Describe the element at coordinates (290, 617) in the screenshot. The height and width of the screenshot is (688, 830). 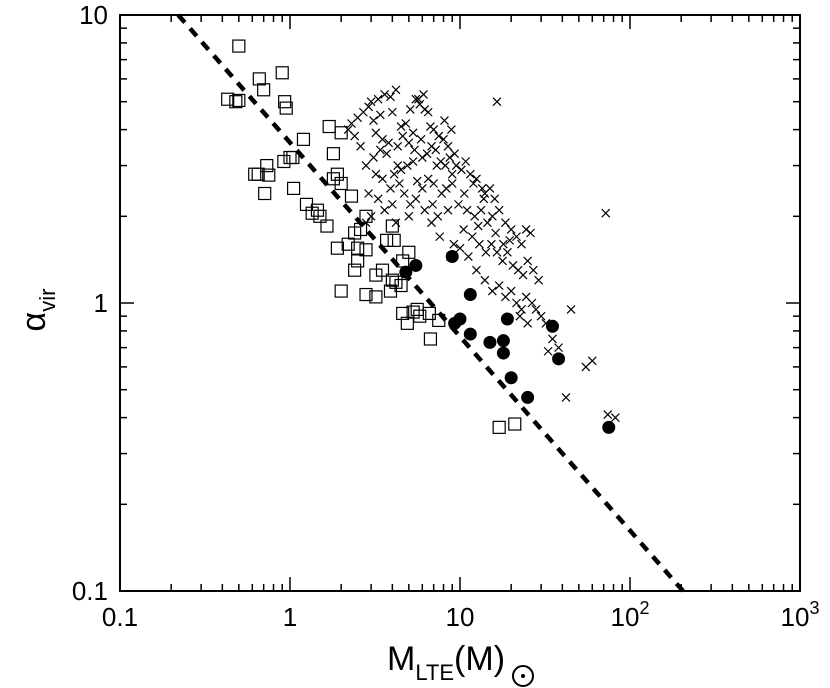
I see `x-tick-label: 1` at that location.